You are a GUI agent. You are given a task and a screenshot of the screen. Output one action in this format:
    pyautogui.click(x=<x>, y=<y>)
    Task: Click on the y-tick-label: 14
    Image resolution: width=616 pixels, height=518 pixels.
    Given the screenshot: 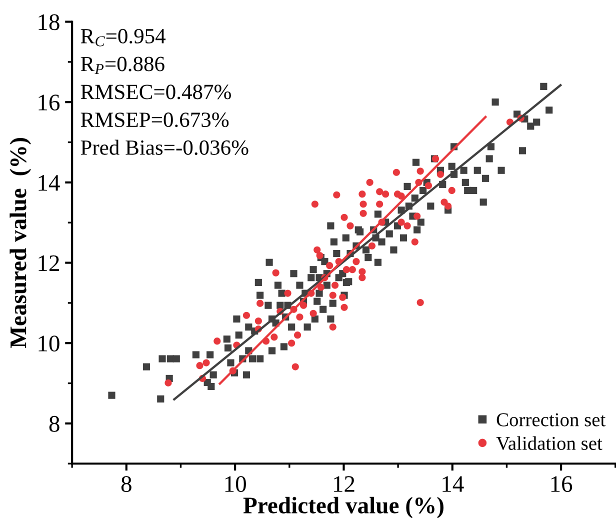 What is the action you would take?
    pyautogui.click(x=49, y=183)
    